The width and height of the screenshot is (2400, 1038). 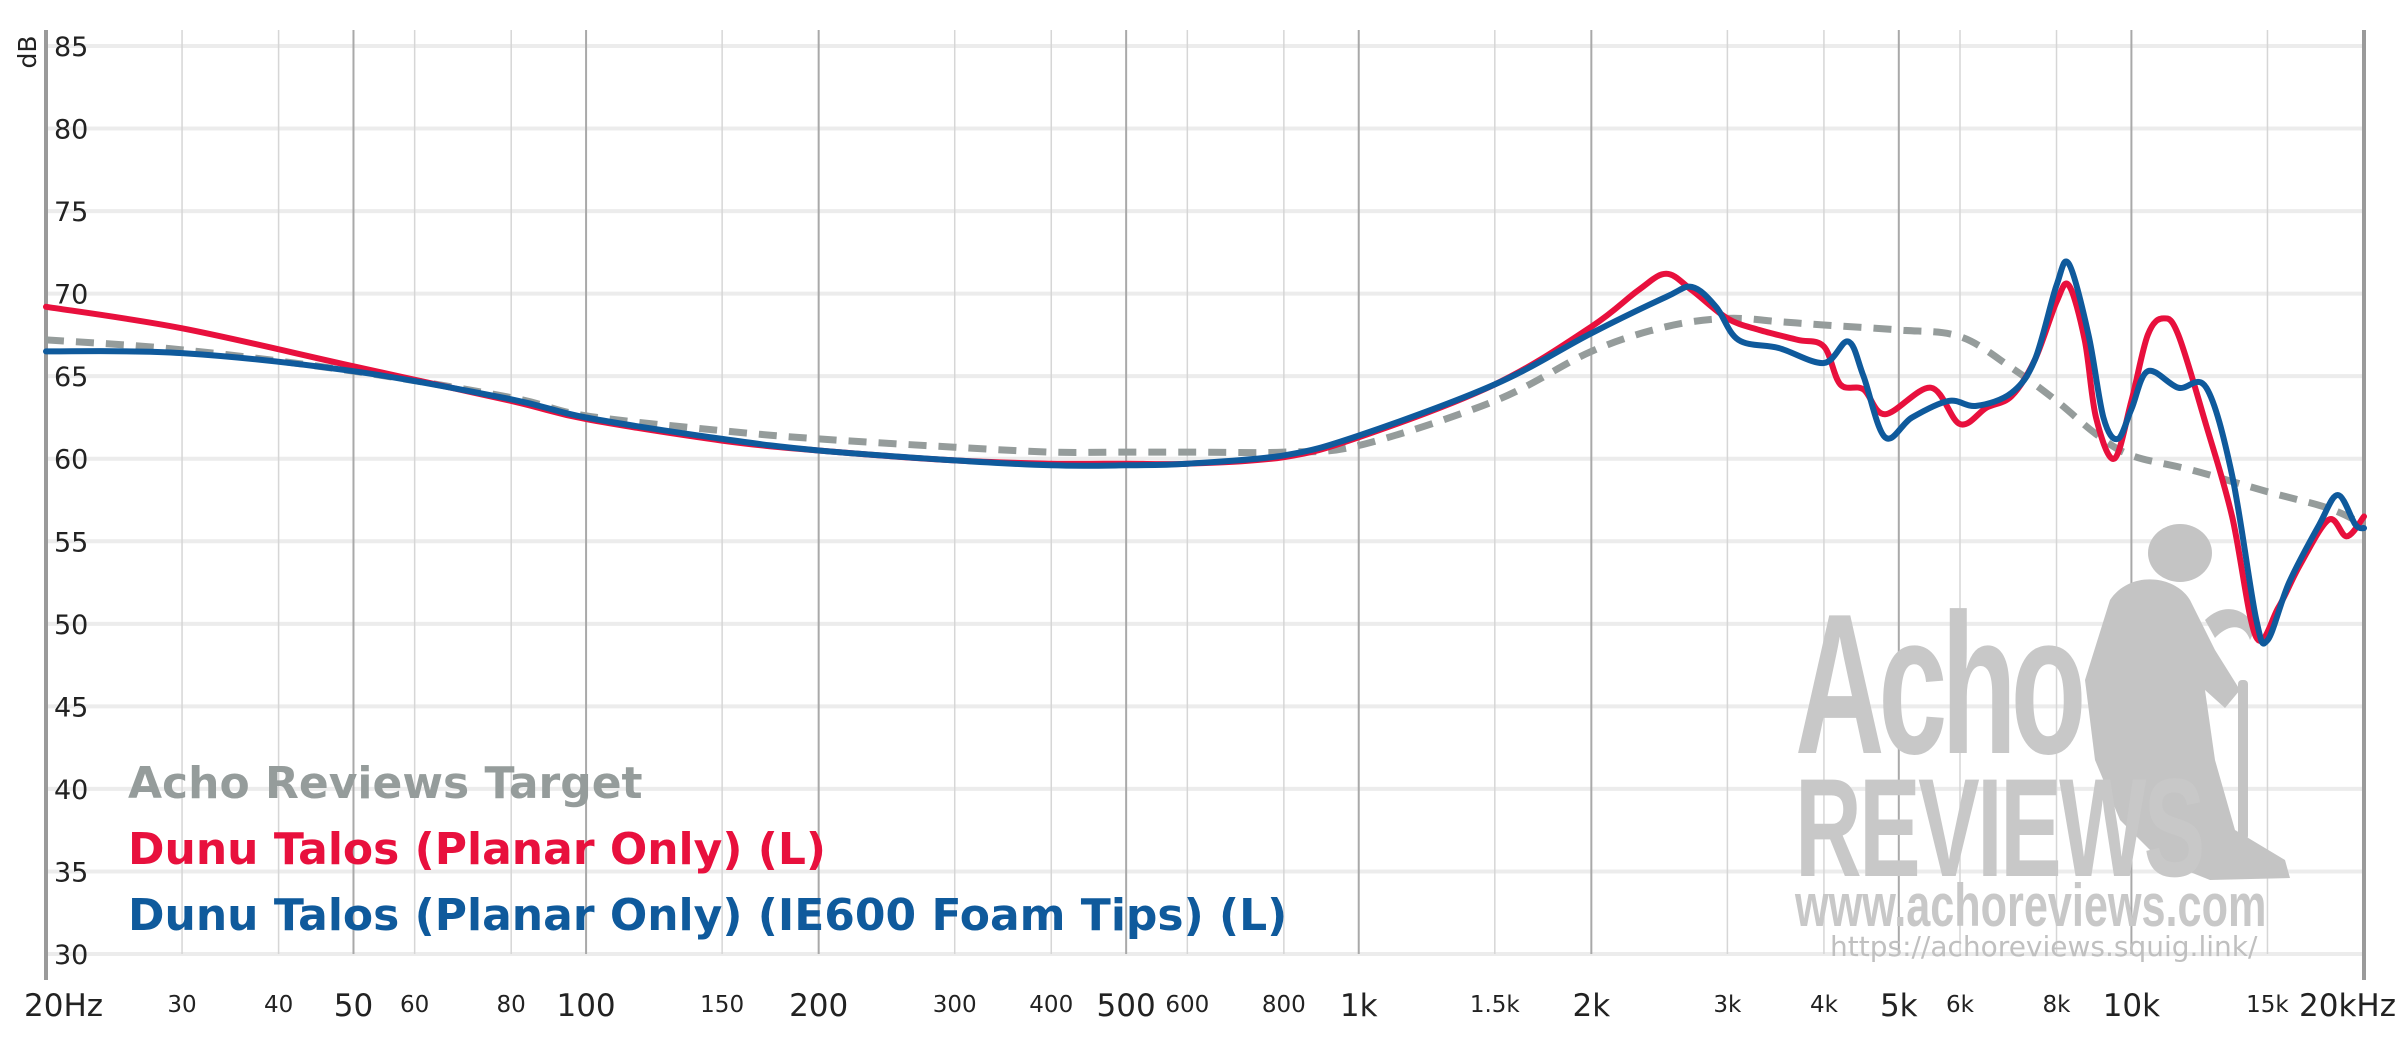 I want to click on watermark-site: www.achoreviews.com, so click(x=2031, y=905).